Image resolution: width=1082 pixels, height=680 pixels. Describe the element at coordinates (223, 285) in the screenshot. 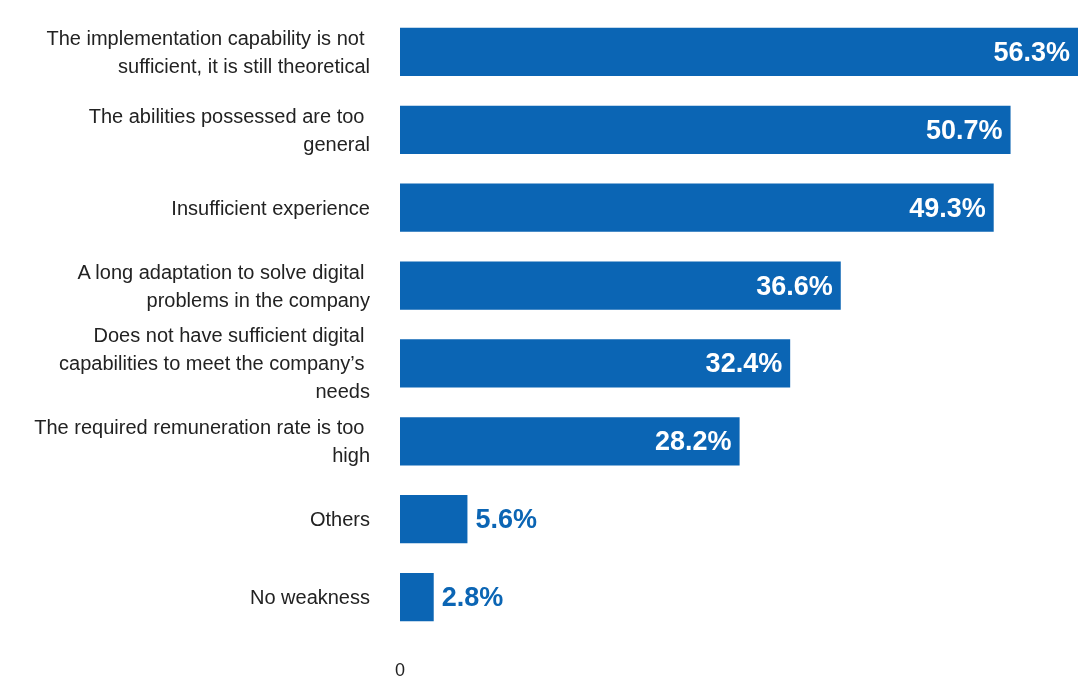

I see `y-tick-label: A long adaptation to solve digital problems in the company` at that location.